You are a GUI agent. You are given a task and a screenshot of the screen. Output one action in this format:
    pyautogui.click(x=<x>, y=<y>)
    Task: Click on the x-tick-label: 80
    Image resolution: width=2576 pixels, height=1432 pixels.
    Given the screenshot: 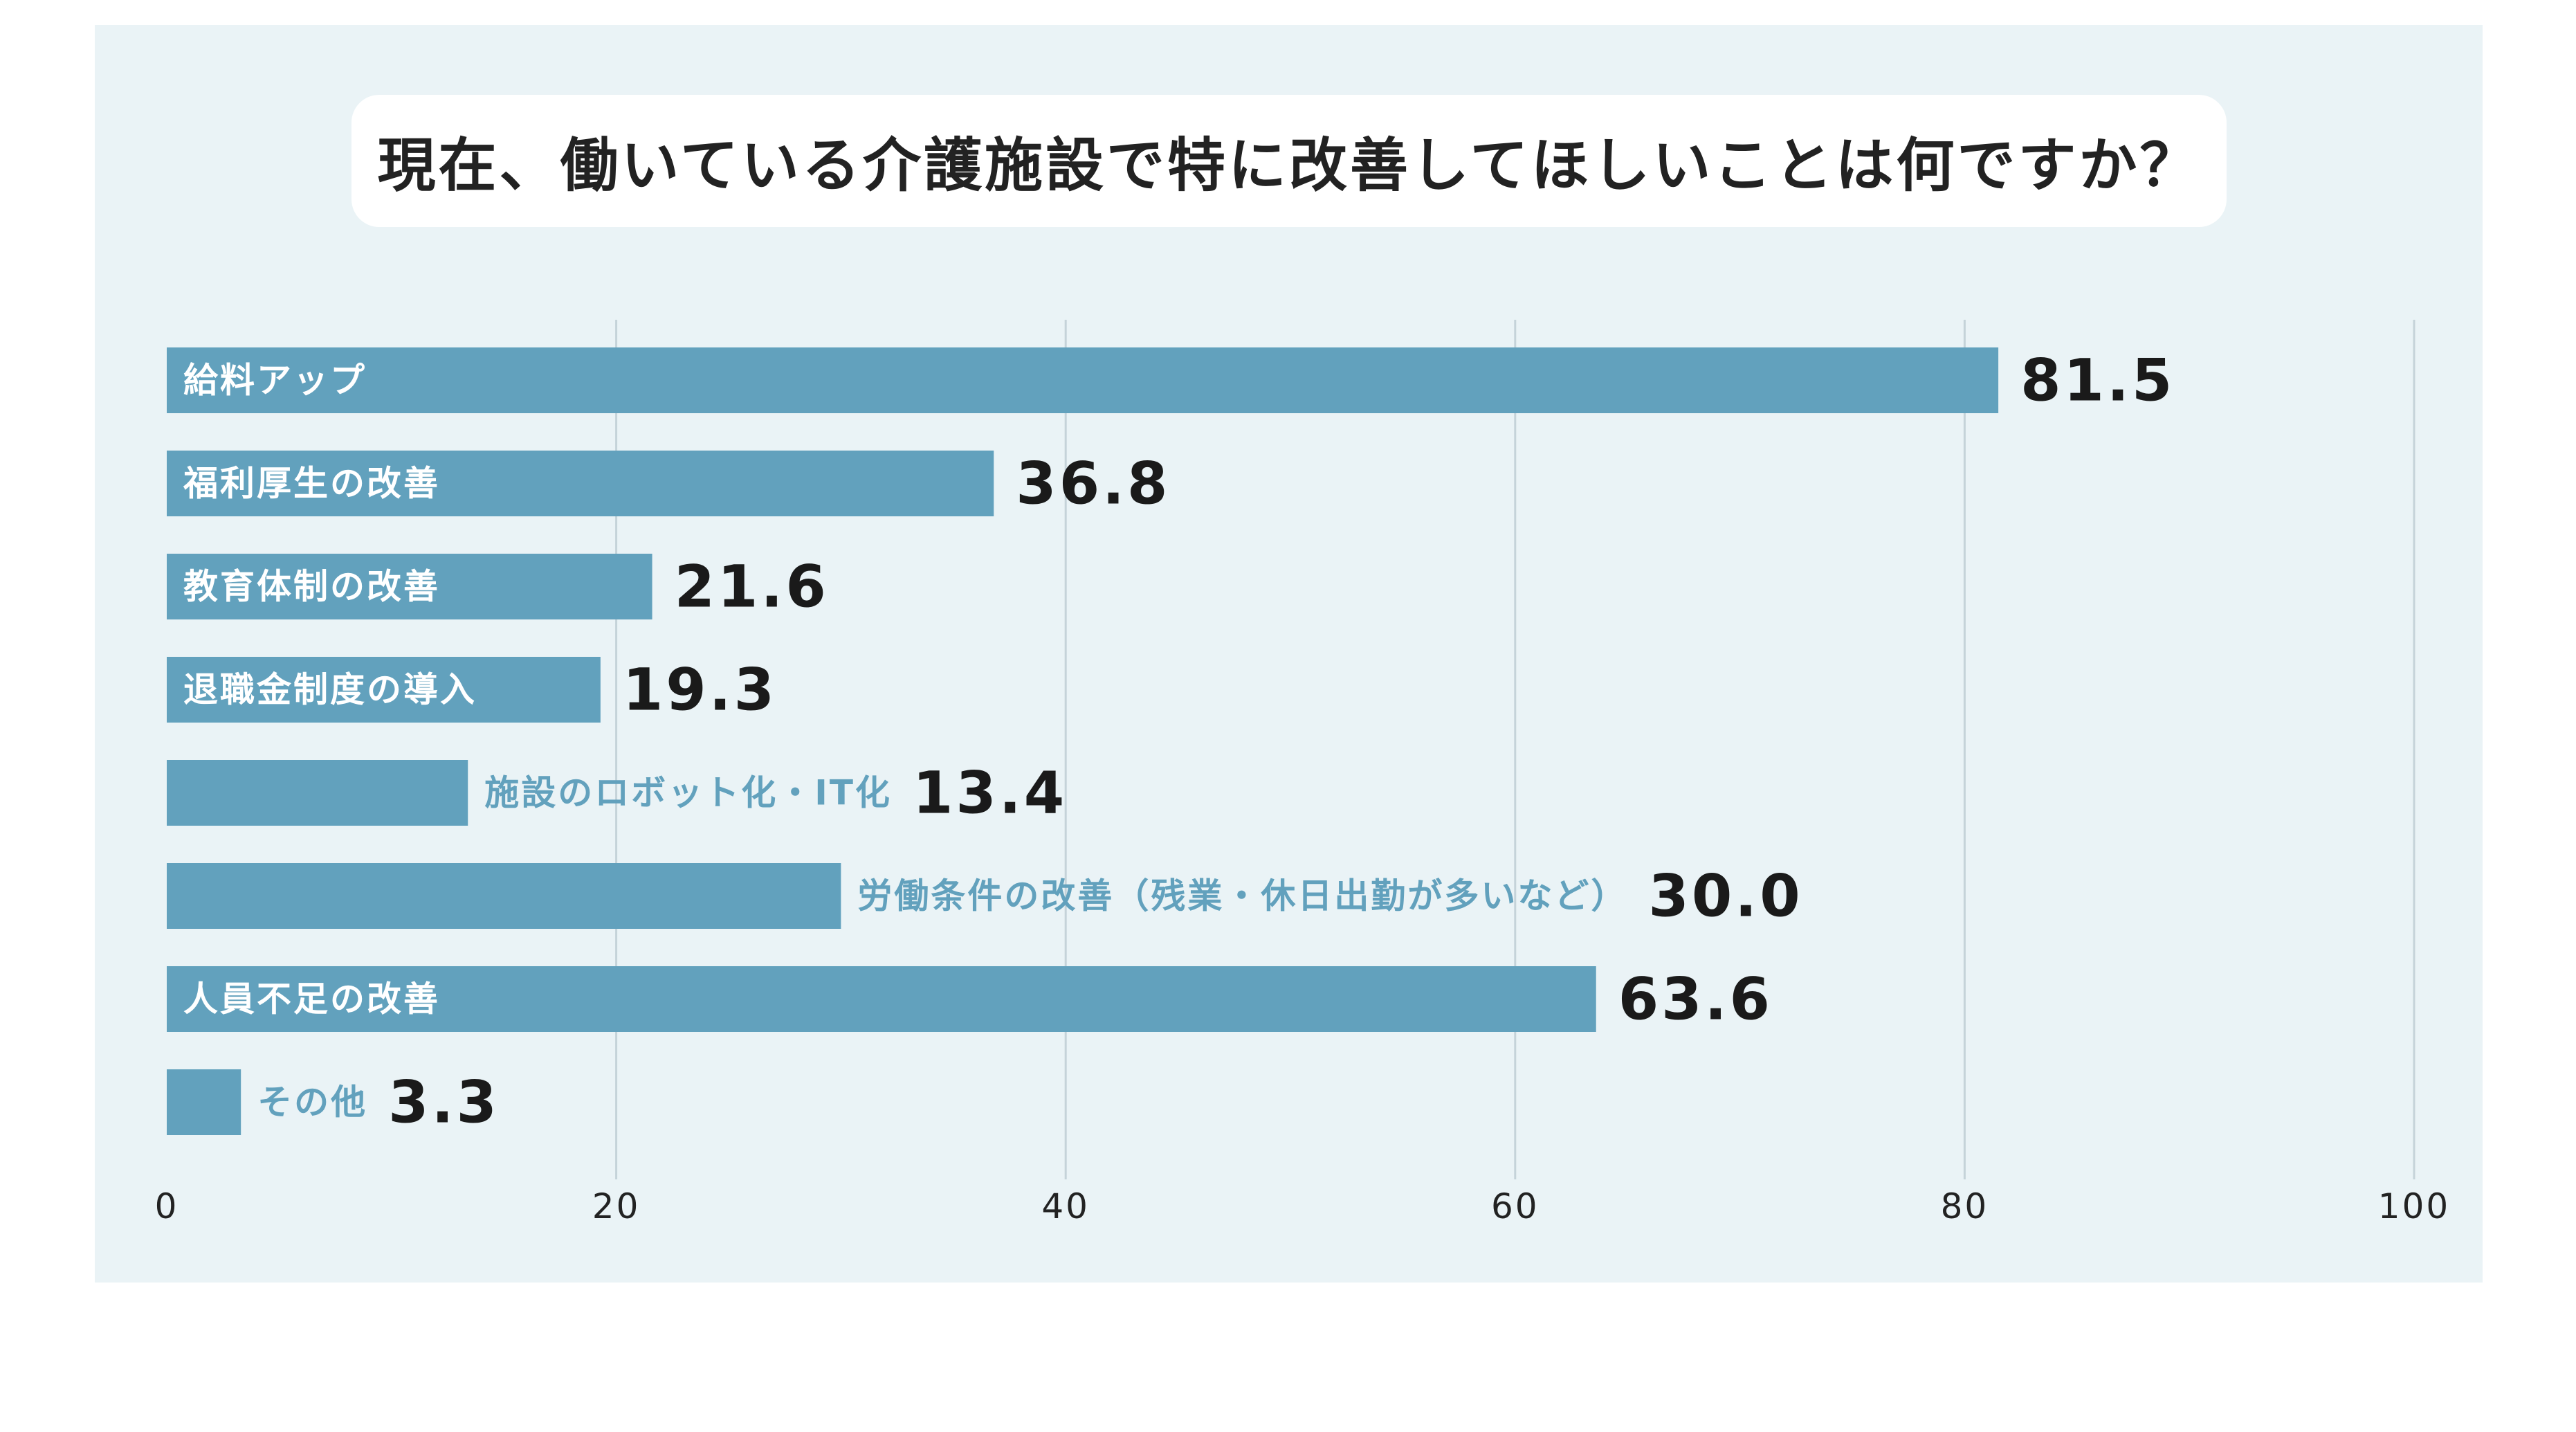 What is the action you would take?
    pyautogui.click(x=1965, y=1206)
    